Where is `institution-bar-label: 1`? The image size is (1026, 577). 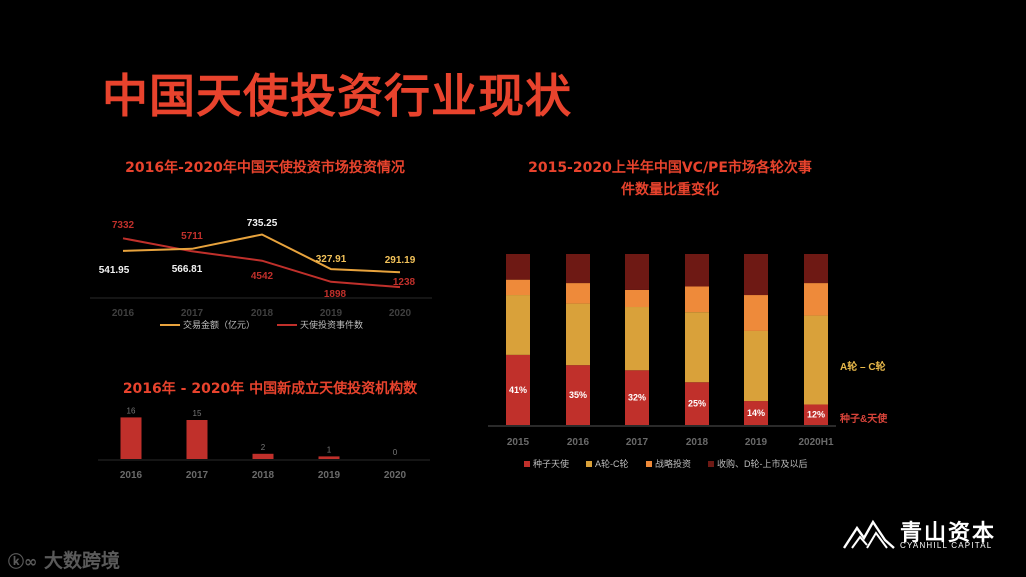 institution-bar-label: 1 is located at coordinates (329, 449).